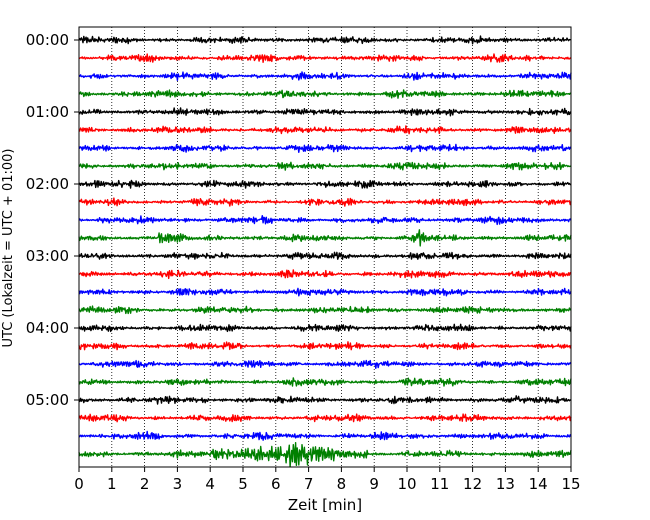 This screenshot has width=650, height=520. I want to click on y-axis-label: UTC (Lokalzeit = UTC + 01:00), so click(8, 248).